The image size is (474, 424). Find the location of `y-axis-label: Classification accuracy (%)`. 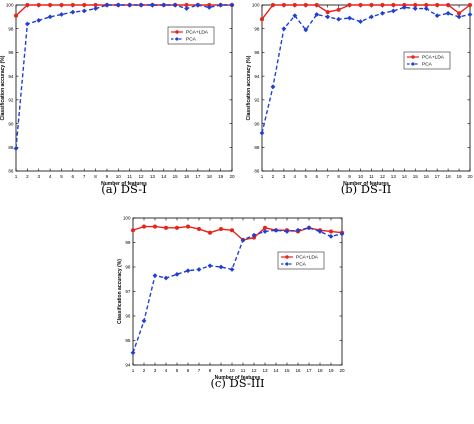

y-axis-label: Classification accuracy (%) is located at coordinates (3, 87).